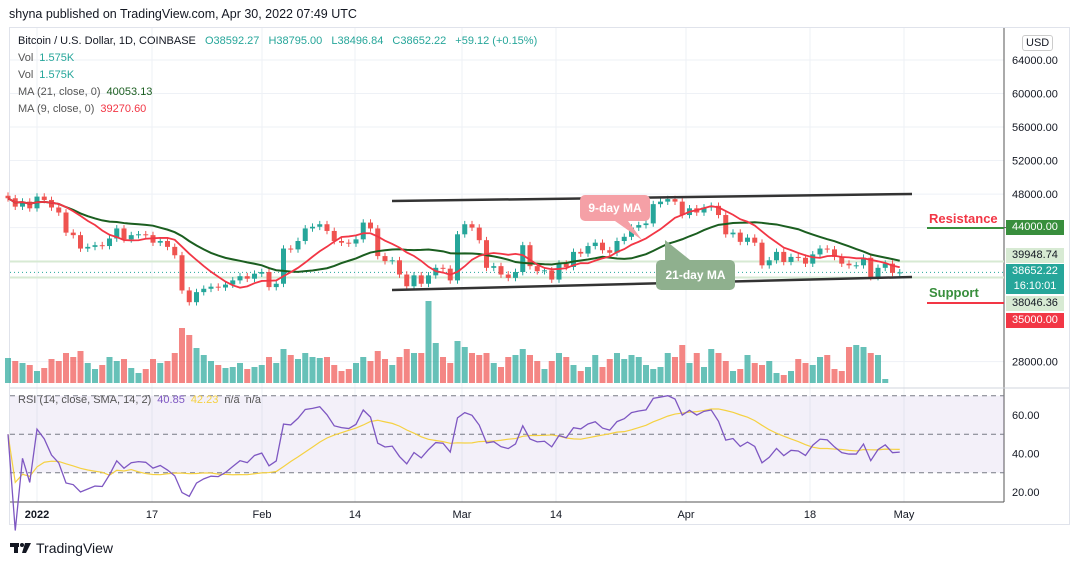 Image resolution: width=1079 pixels, height=565 pixels. What do you see at coordinates (1038, 43) in the screenshot?
I see `currency-button: USD` at bounding box center [1038, 43].